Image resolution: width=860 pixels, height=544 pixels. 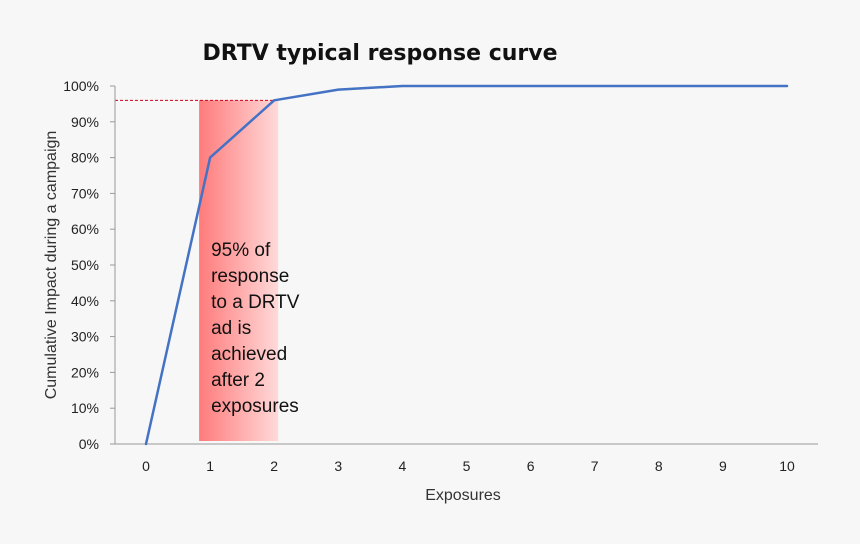 What do you see at coordinates (595, 466) in the screenshot?
I see `x-tick-label: 7` at bounding box center [595, 466].